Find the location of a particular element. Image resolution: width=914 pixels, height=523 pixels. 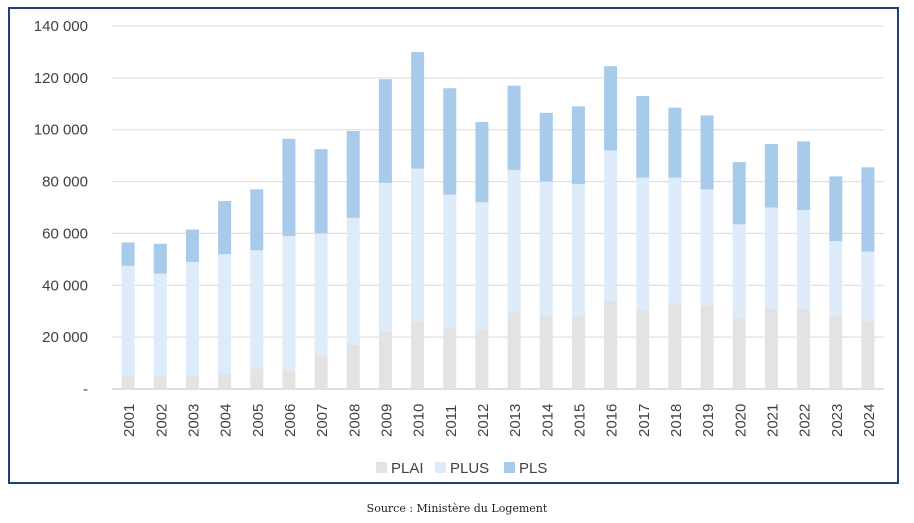

bar-pls-2016 is located at coordinates (611, 108).